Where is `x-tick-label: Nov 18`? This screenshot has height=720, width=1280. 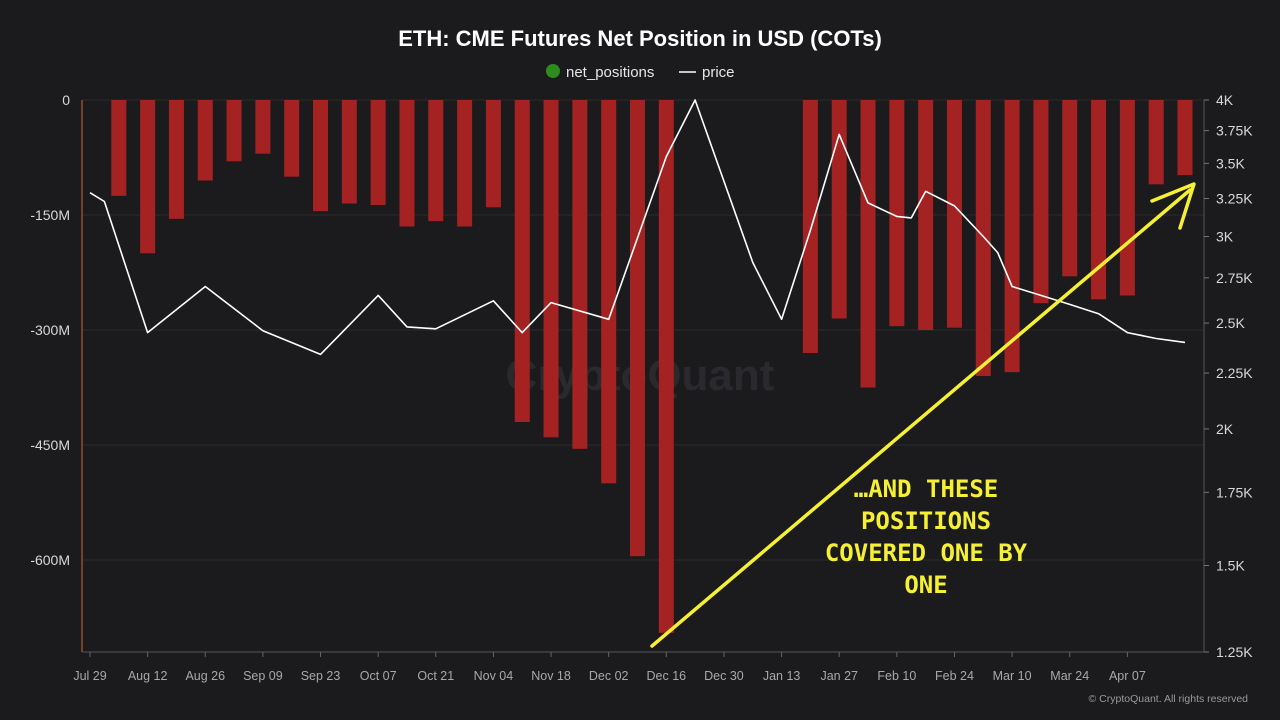
x-tick-label: Nov 18 is located at coordinates (551, 676).